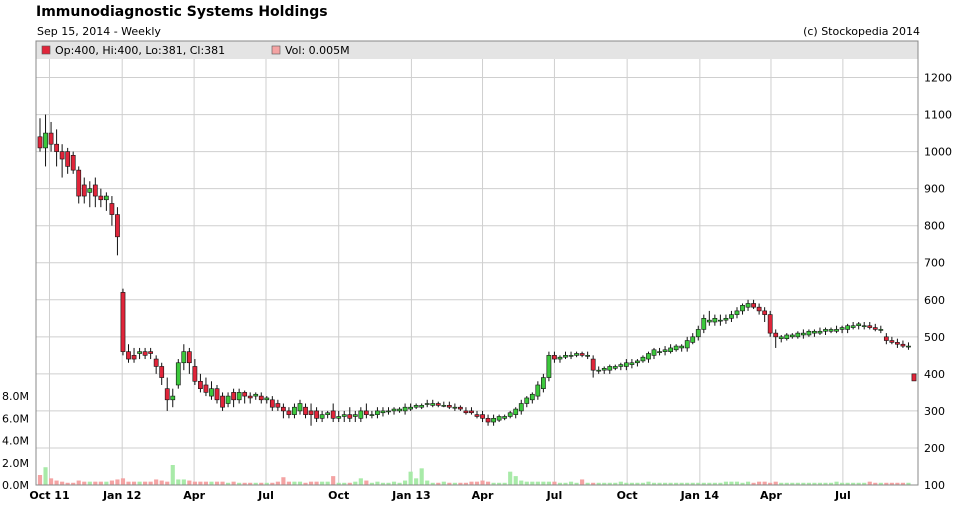 This screenshot has height=524, width=956. Describe the element at coordinates (46, 50) in the screenshot. I see `legend-ohlc-swatch` at that location.